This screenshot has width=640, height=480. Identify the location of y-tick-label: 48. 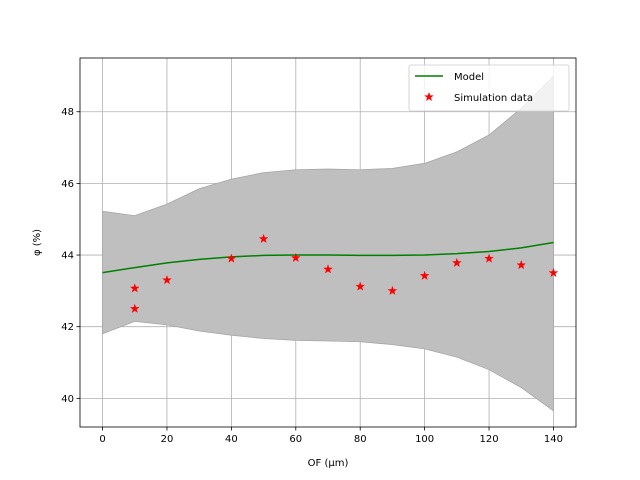
(67, 112).